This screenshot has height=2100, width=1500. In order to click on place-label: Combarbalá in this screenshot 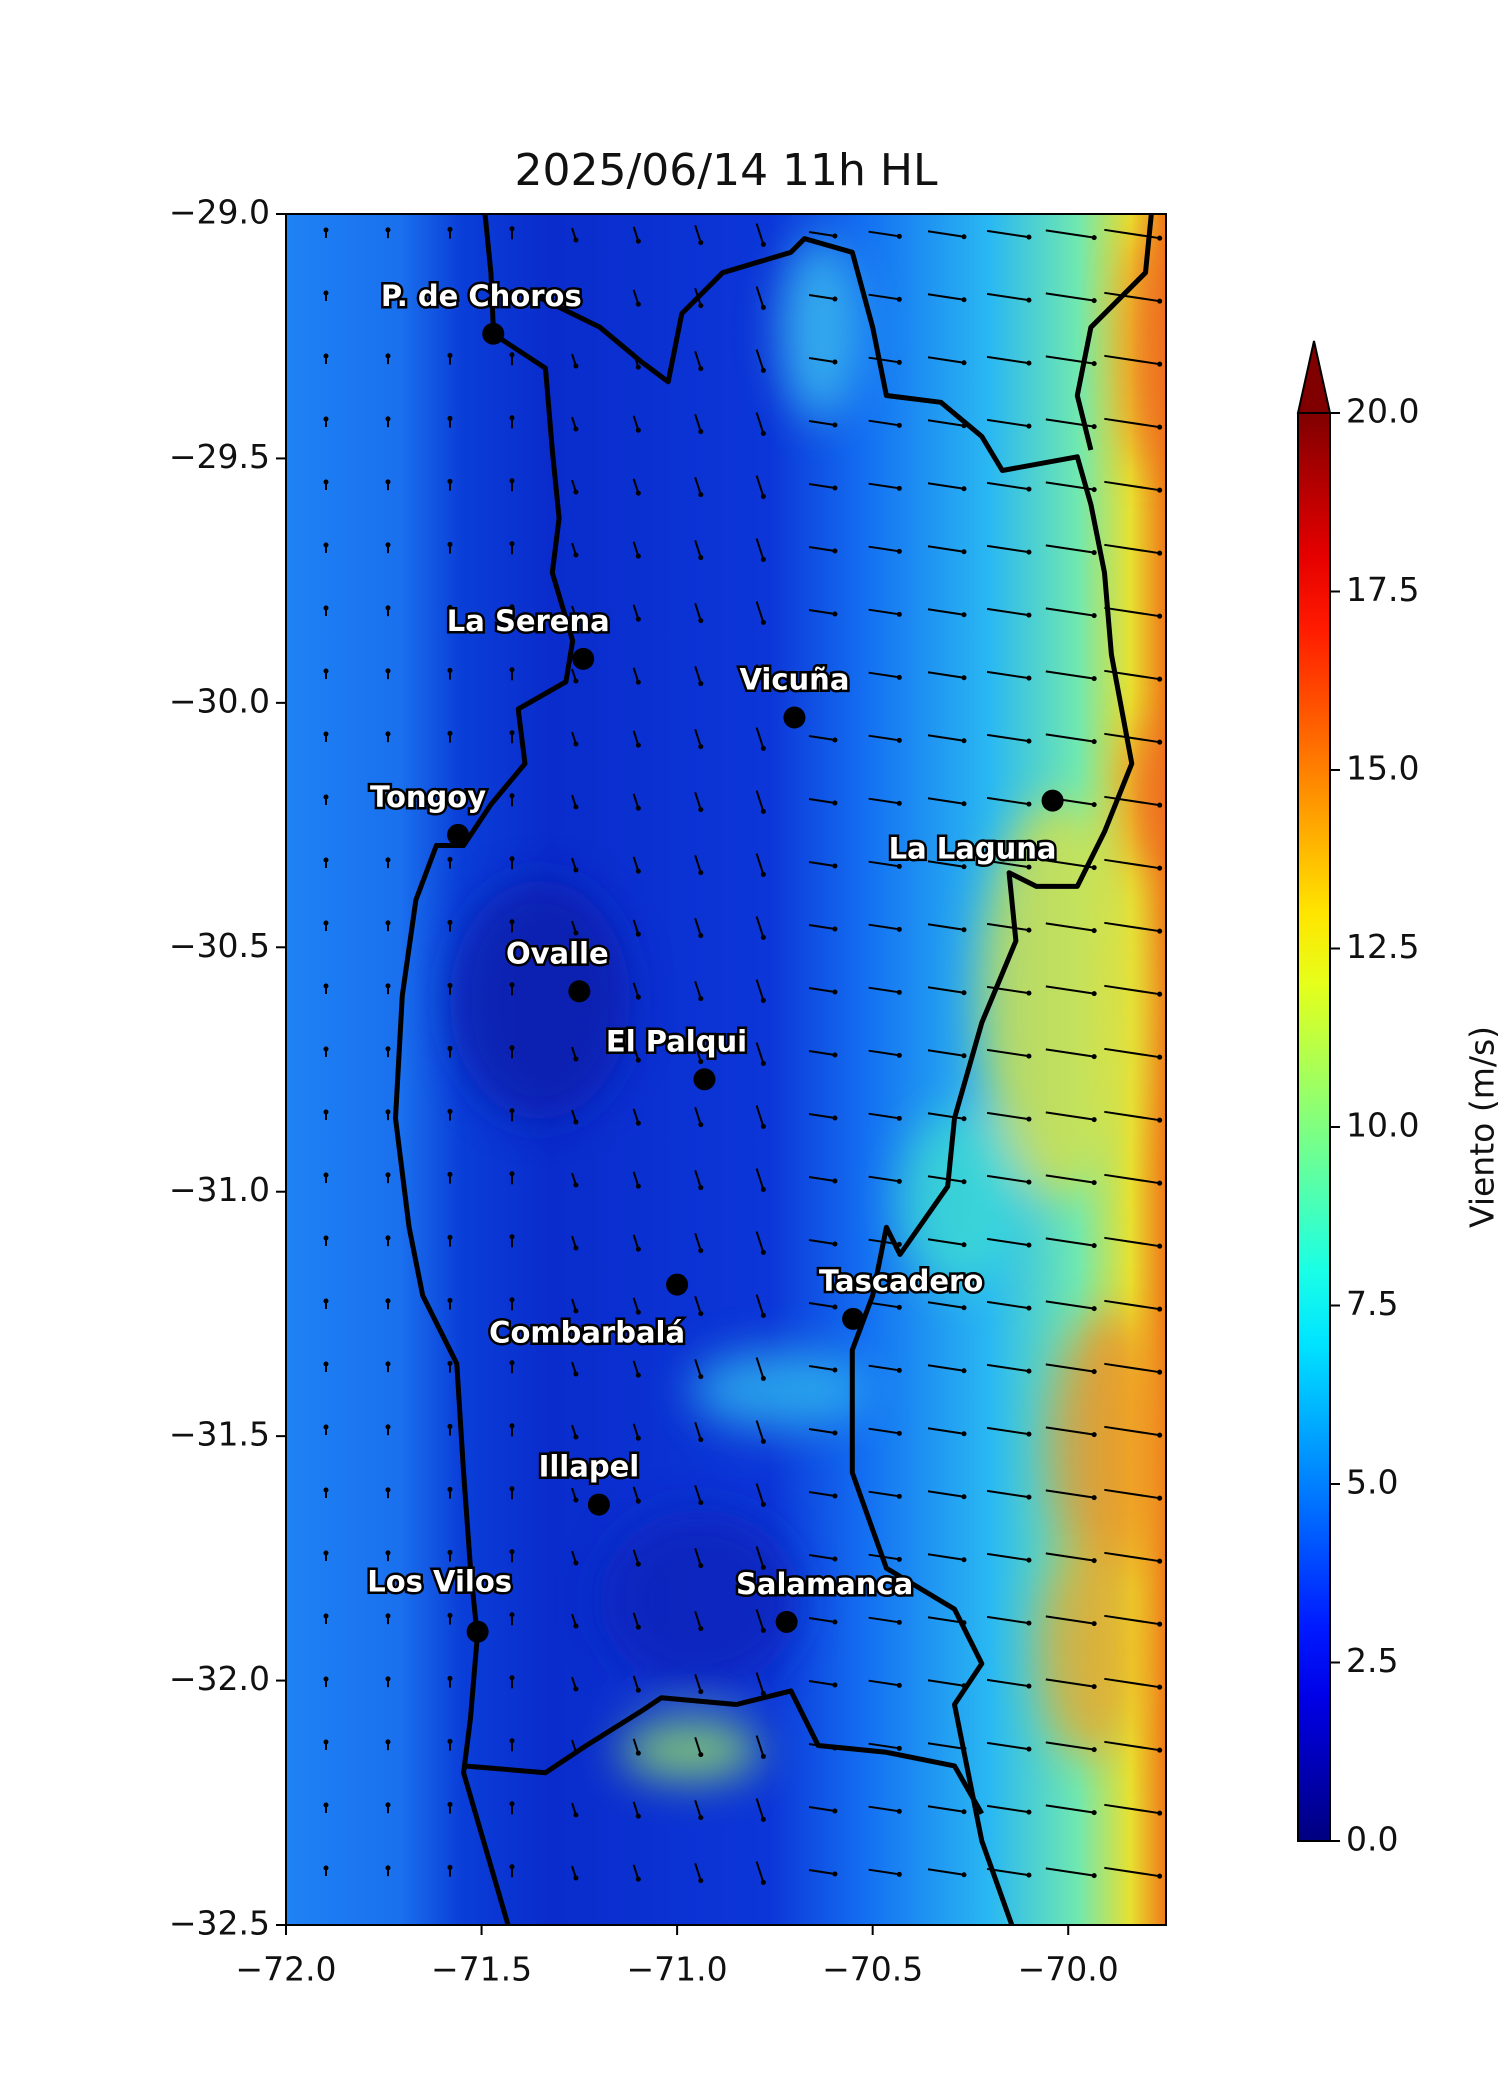, I will do `click(587, 1333)`.